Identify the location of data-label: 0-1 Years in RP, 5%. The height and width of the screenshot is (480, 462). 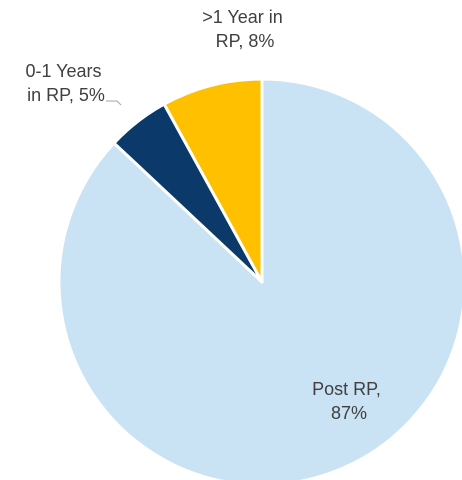
(65, 83).